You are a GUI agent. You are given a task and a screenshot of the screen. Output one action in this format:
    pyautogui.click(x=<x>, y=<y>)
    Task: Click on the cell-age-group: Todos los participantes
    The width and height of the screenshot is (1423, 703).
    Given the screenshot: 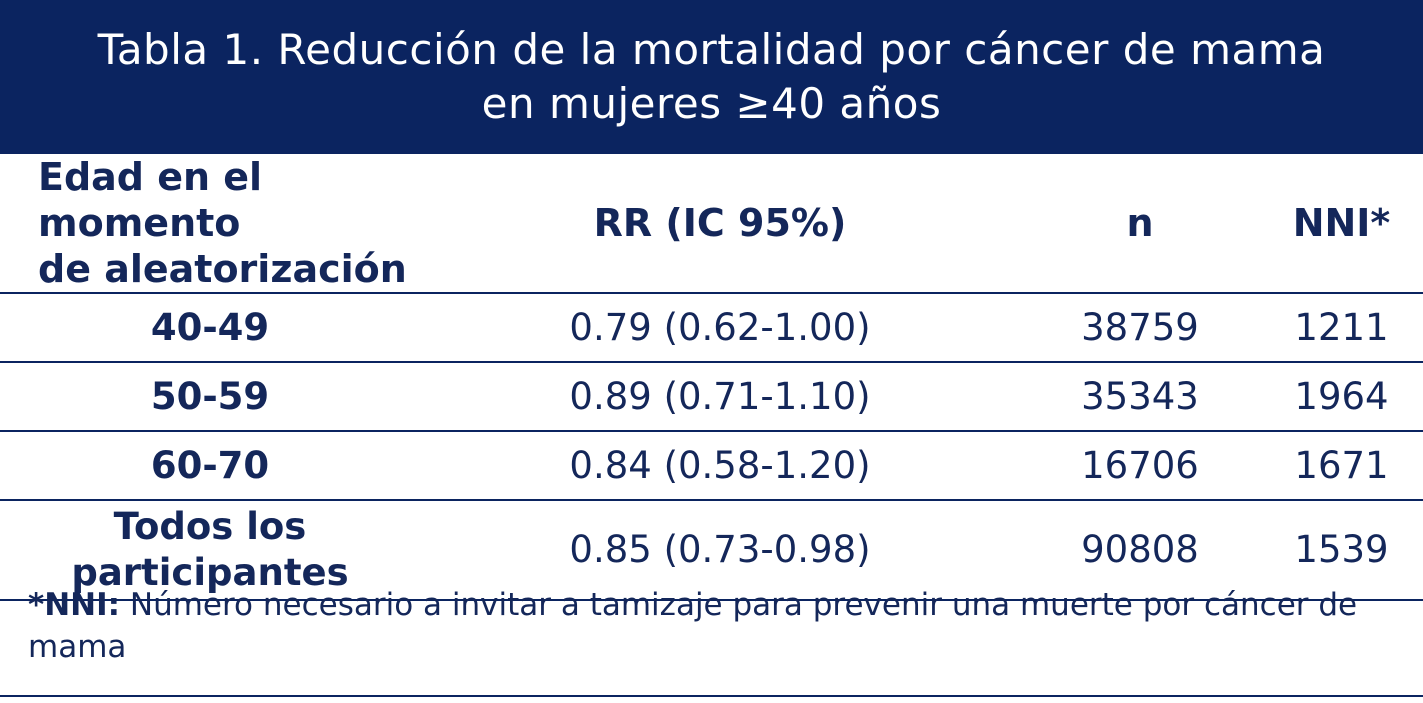 What is the action you would take?
    pyautogui.click(x=210, y=550)
    